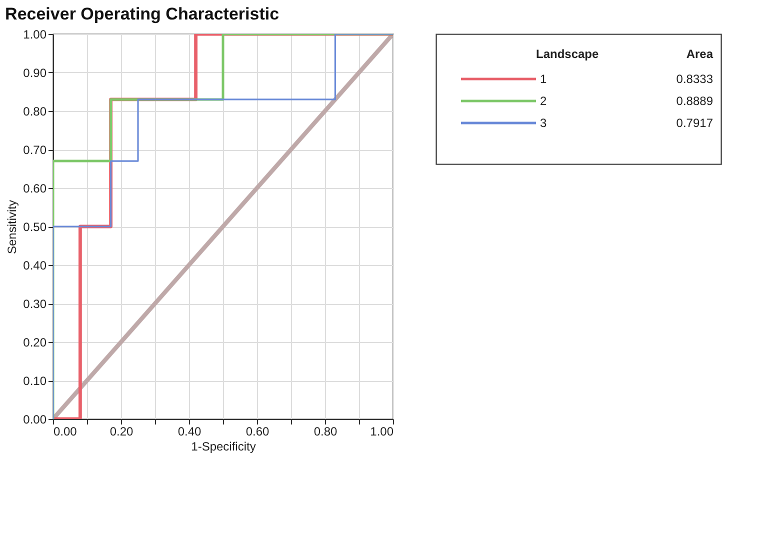 The height and width of the screenshot is (543, 770). What do you see at coordinates (122, 431) in the screenshot?
I see `x-tick-label: 0.20` at bounding box center [122, 431].